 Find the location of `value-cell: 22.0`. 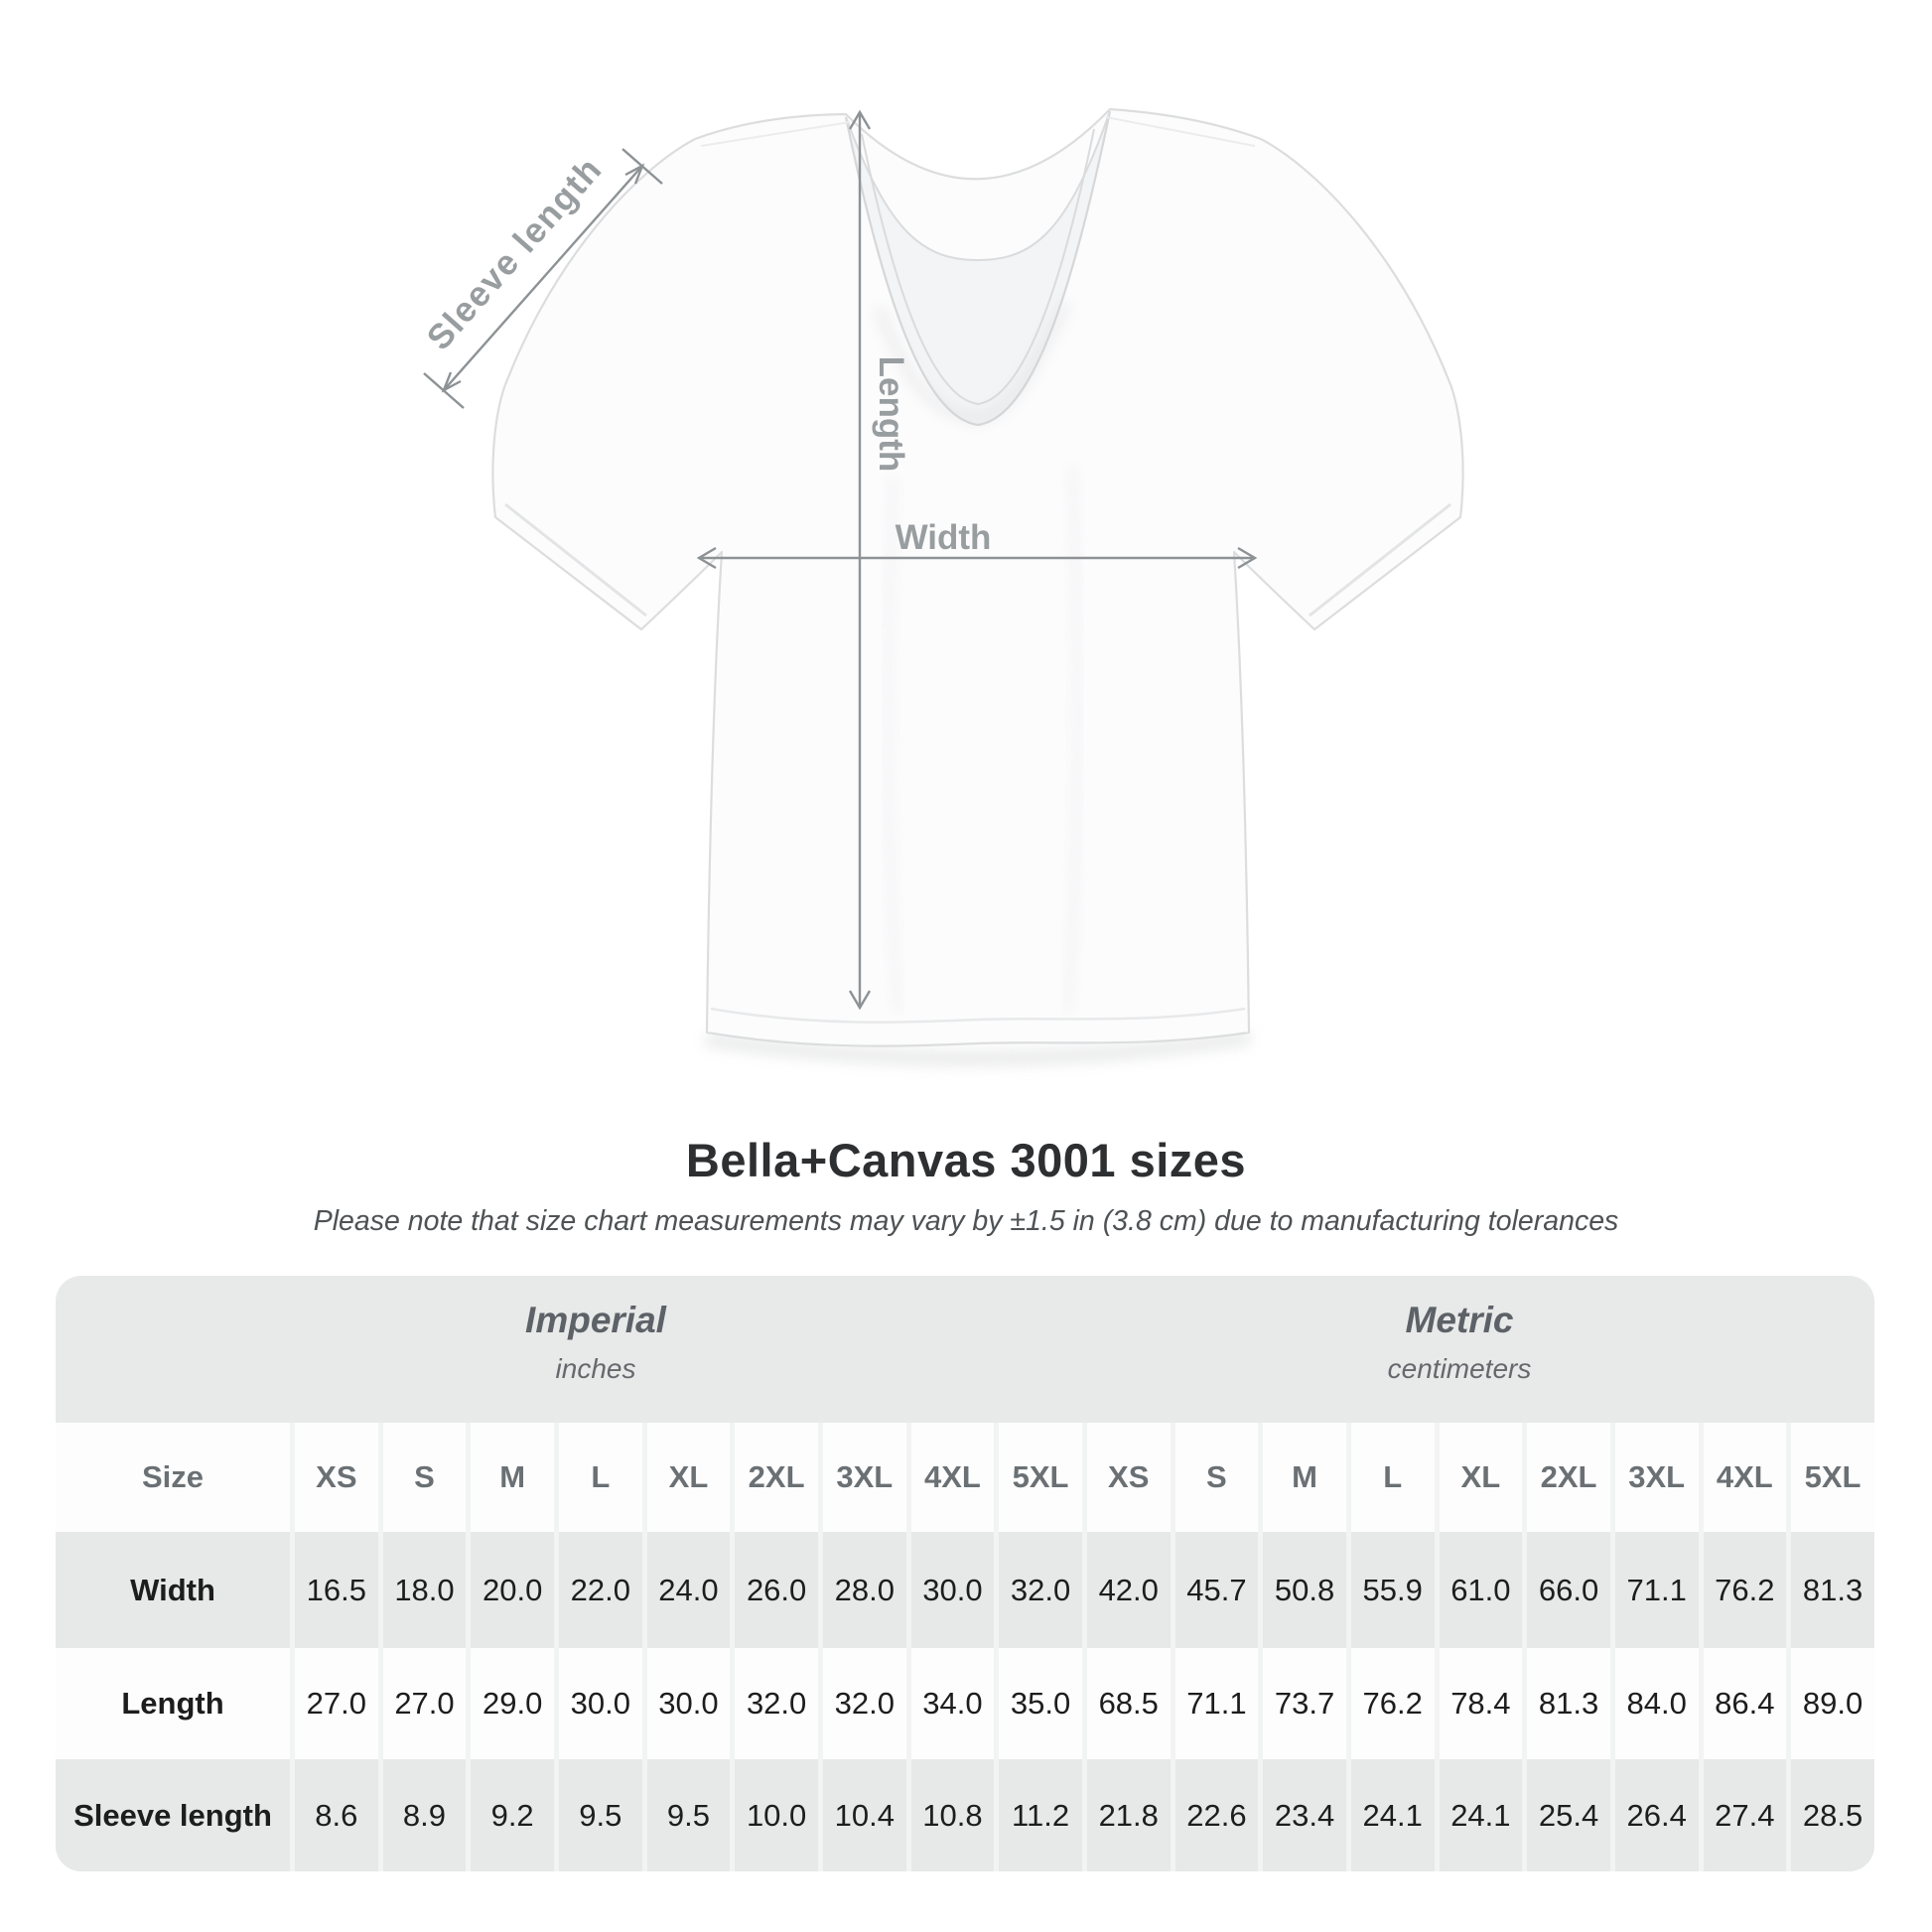

value-cell: 22.0 is located at coordinates (597, 1590).